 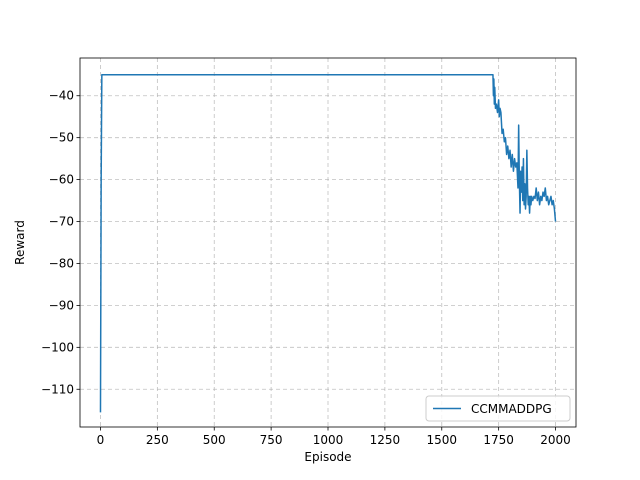 What do you see at coordinates (61, 180) in the screenshot?
I see `y-tick-label: −60` at bounding box center [61, 180].